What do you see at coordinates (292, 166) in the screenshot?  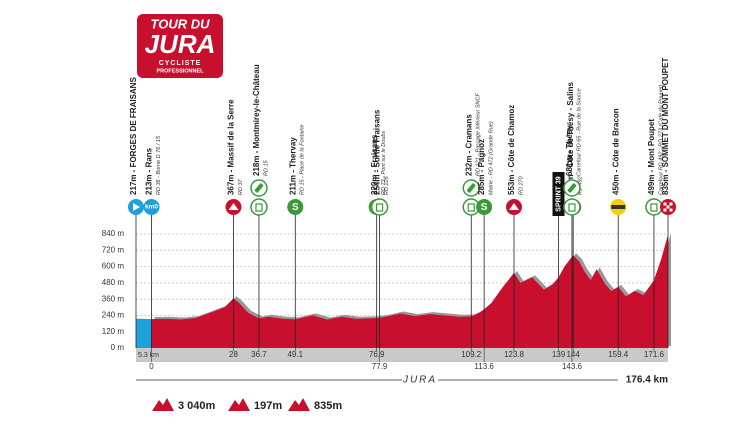 I see `marker-label: 211m - Thervay` at bounding box center [292, 166].